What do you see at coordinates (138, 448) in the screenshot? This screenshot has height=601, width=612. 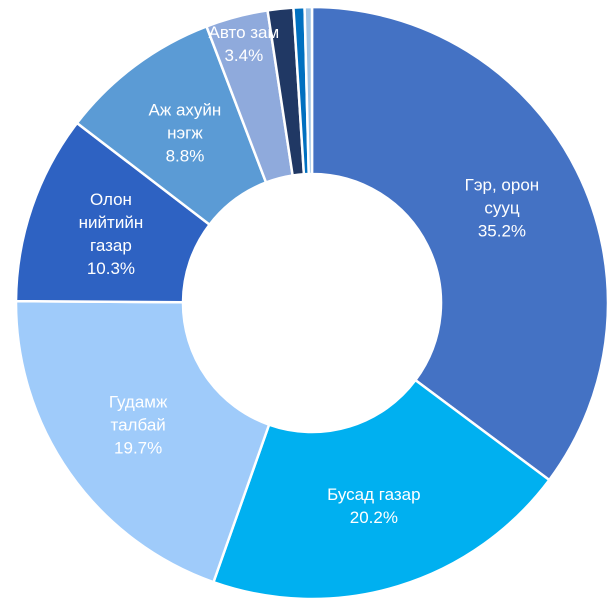 I see `value-label: 19.7%` at bounding box center [138, 448].